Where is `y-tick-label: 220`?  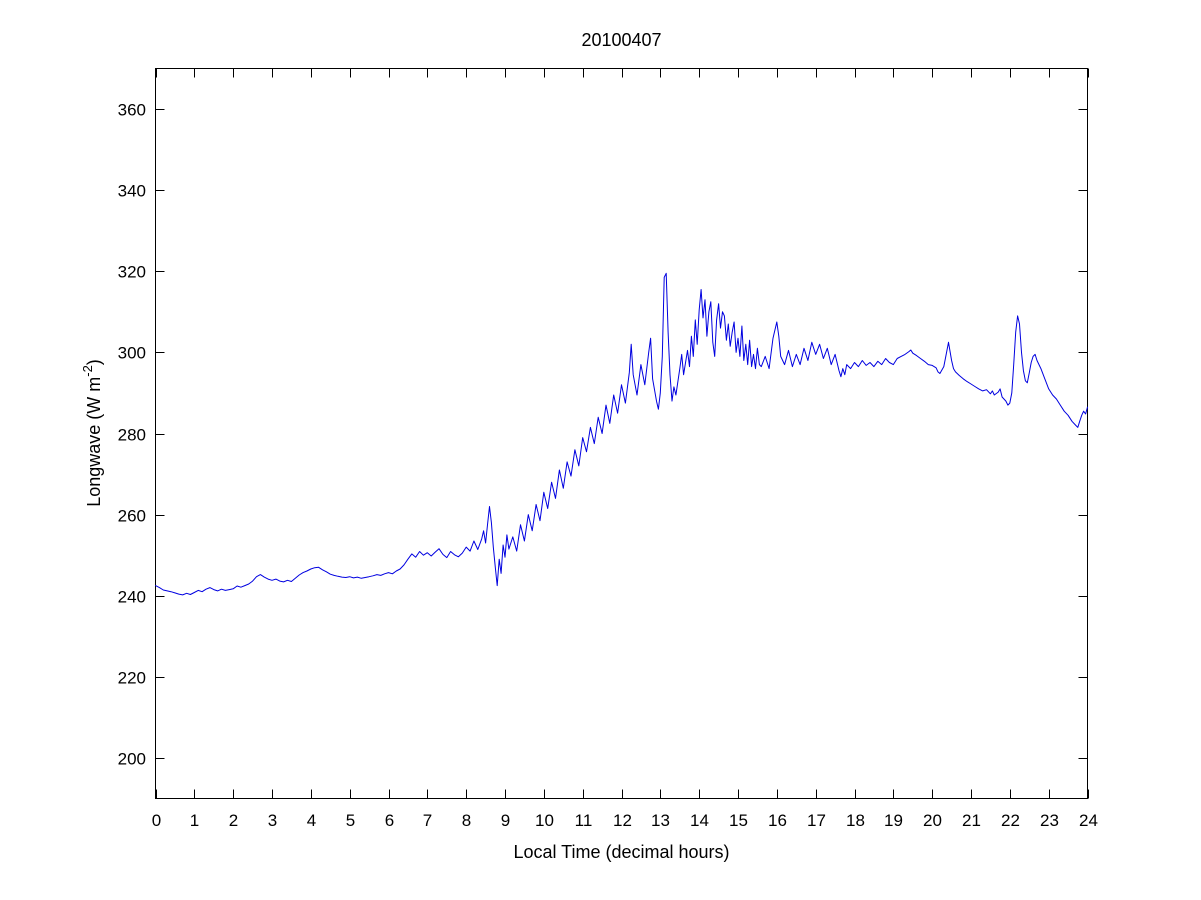 y-tick-label: 220 is located at coordinates (132, 678).